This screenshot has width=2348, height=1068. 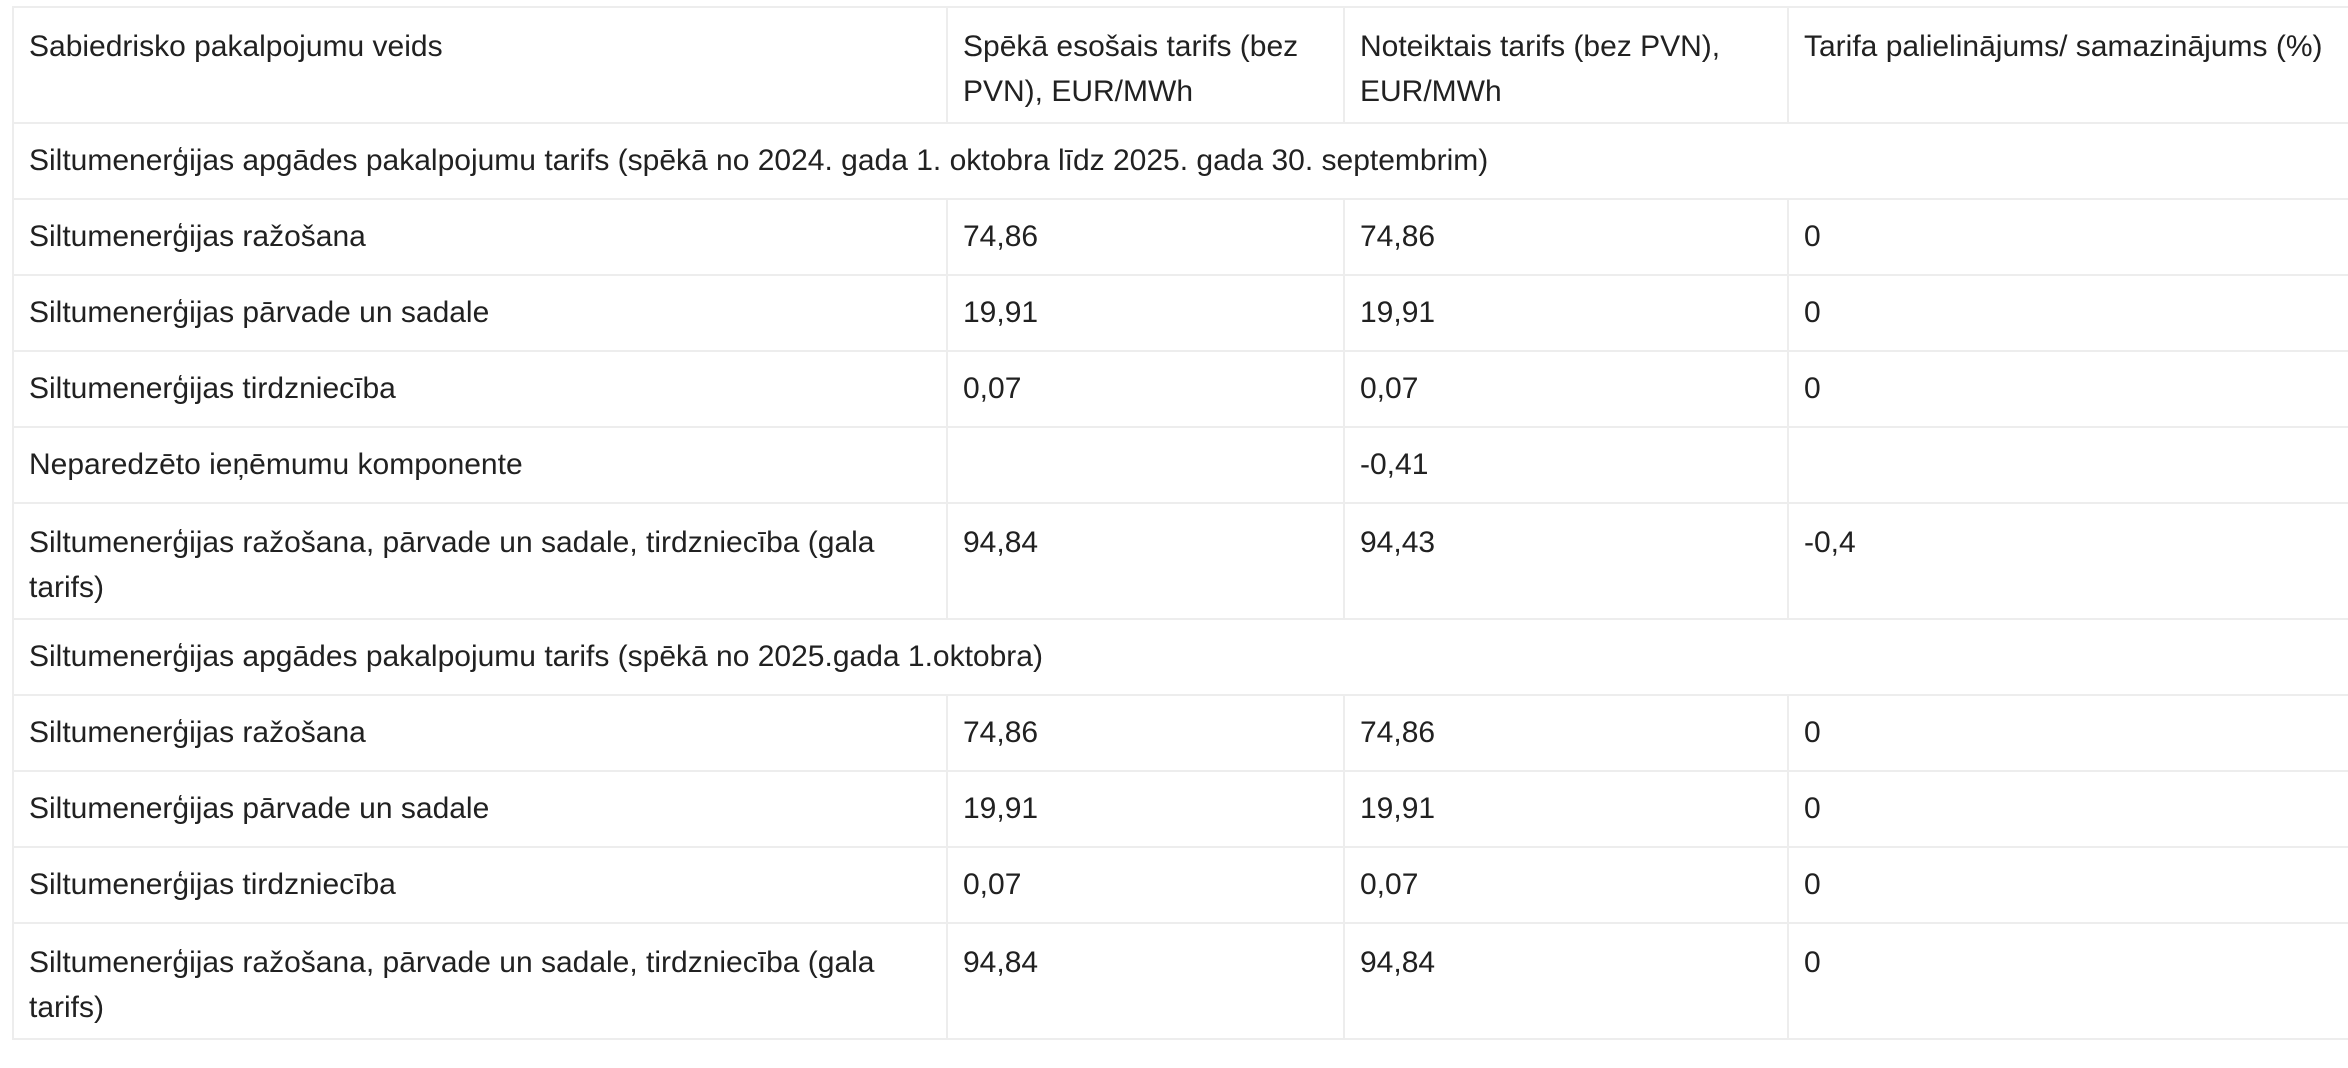 What do you see at coordinates (1566, 561) in the screenshot?
I see `cell-set: 94,43` at bounding box center [1566, 561].